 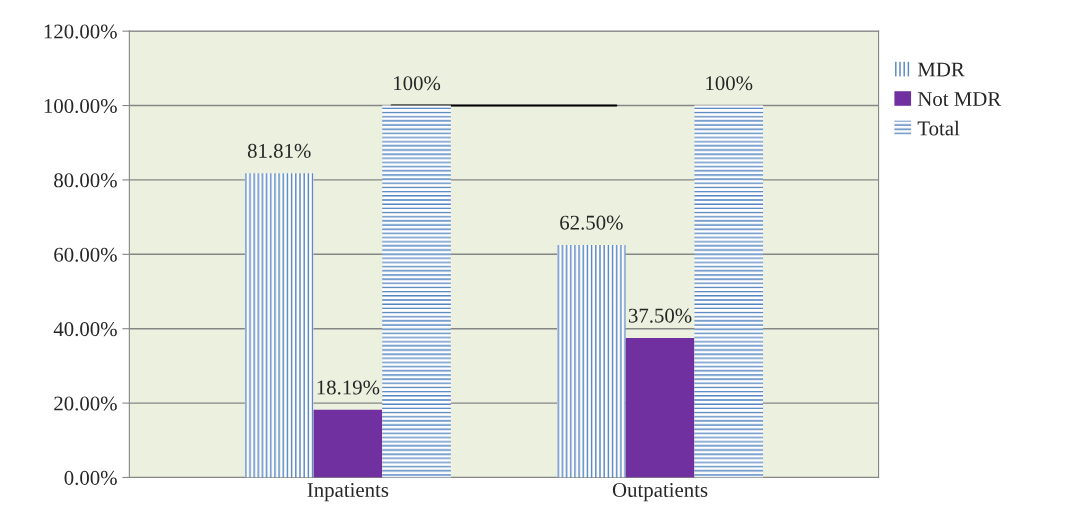 What do you see at coordinates (80, 31) in the screenshot?
I see `y-tick-label: 120.00%` at bounding box center [80, 31].